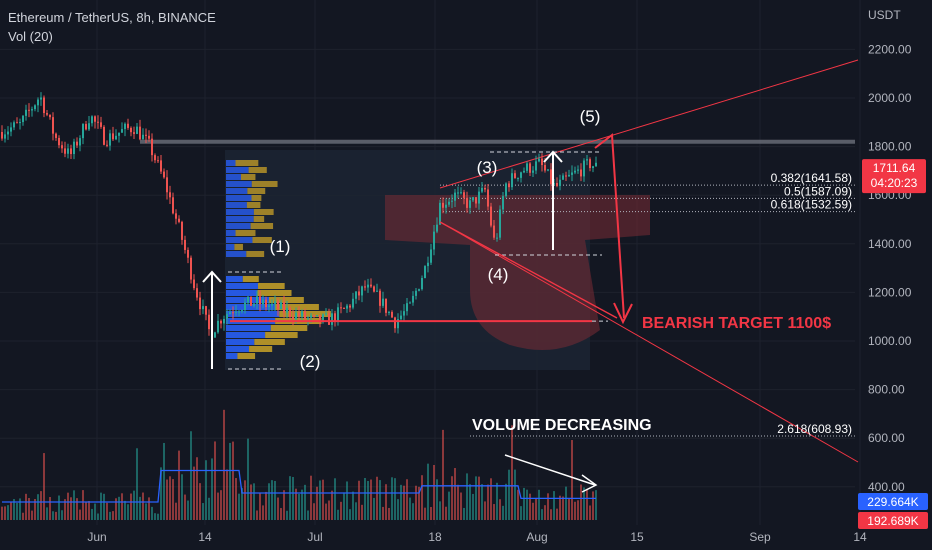 Image resolution: width=932 pixels, height=550 pixels. What do you see at coordinates (528, 270) in the screenshot?
I see `projection-guide-line` at bounding box center [528, 270].